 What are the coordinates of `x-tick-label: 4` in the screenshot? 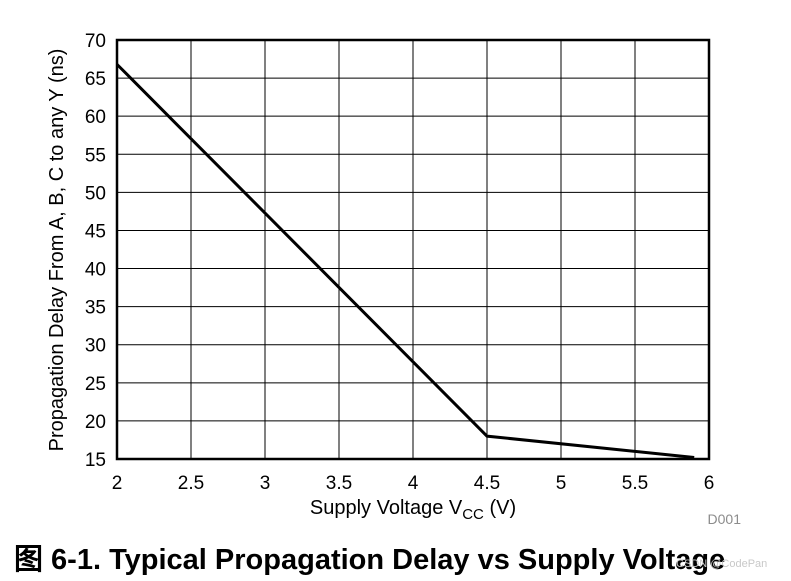 It's located at (413, 483).